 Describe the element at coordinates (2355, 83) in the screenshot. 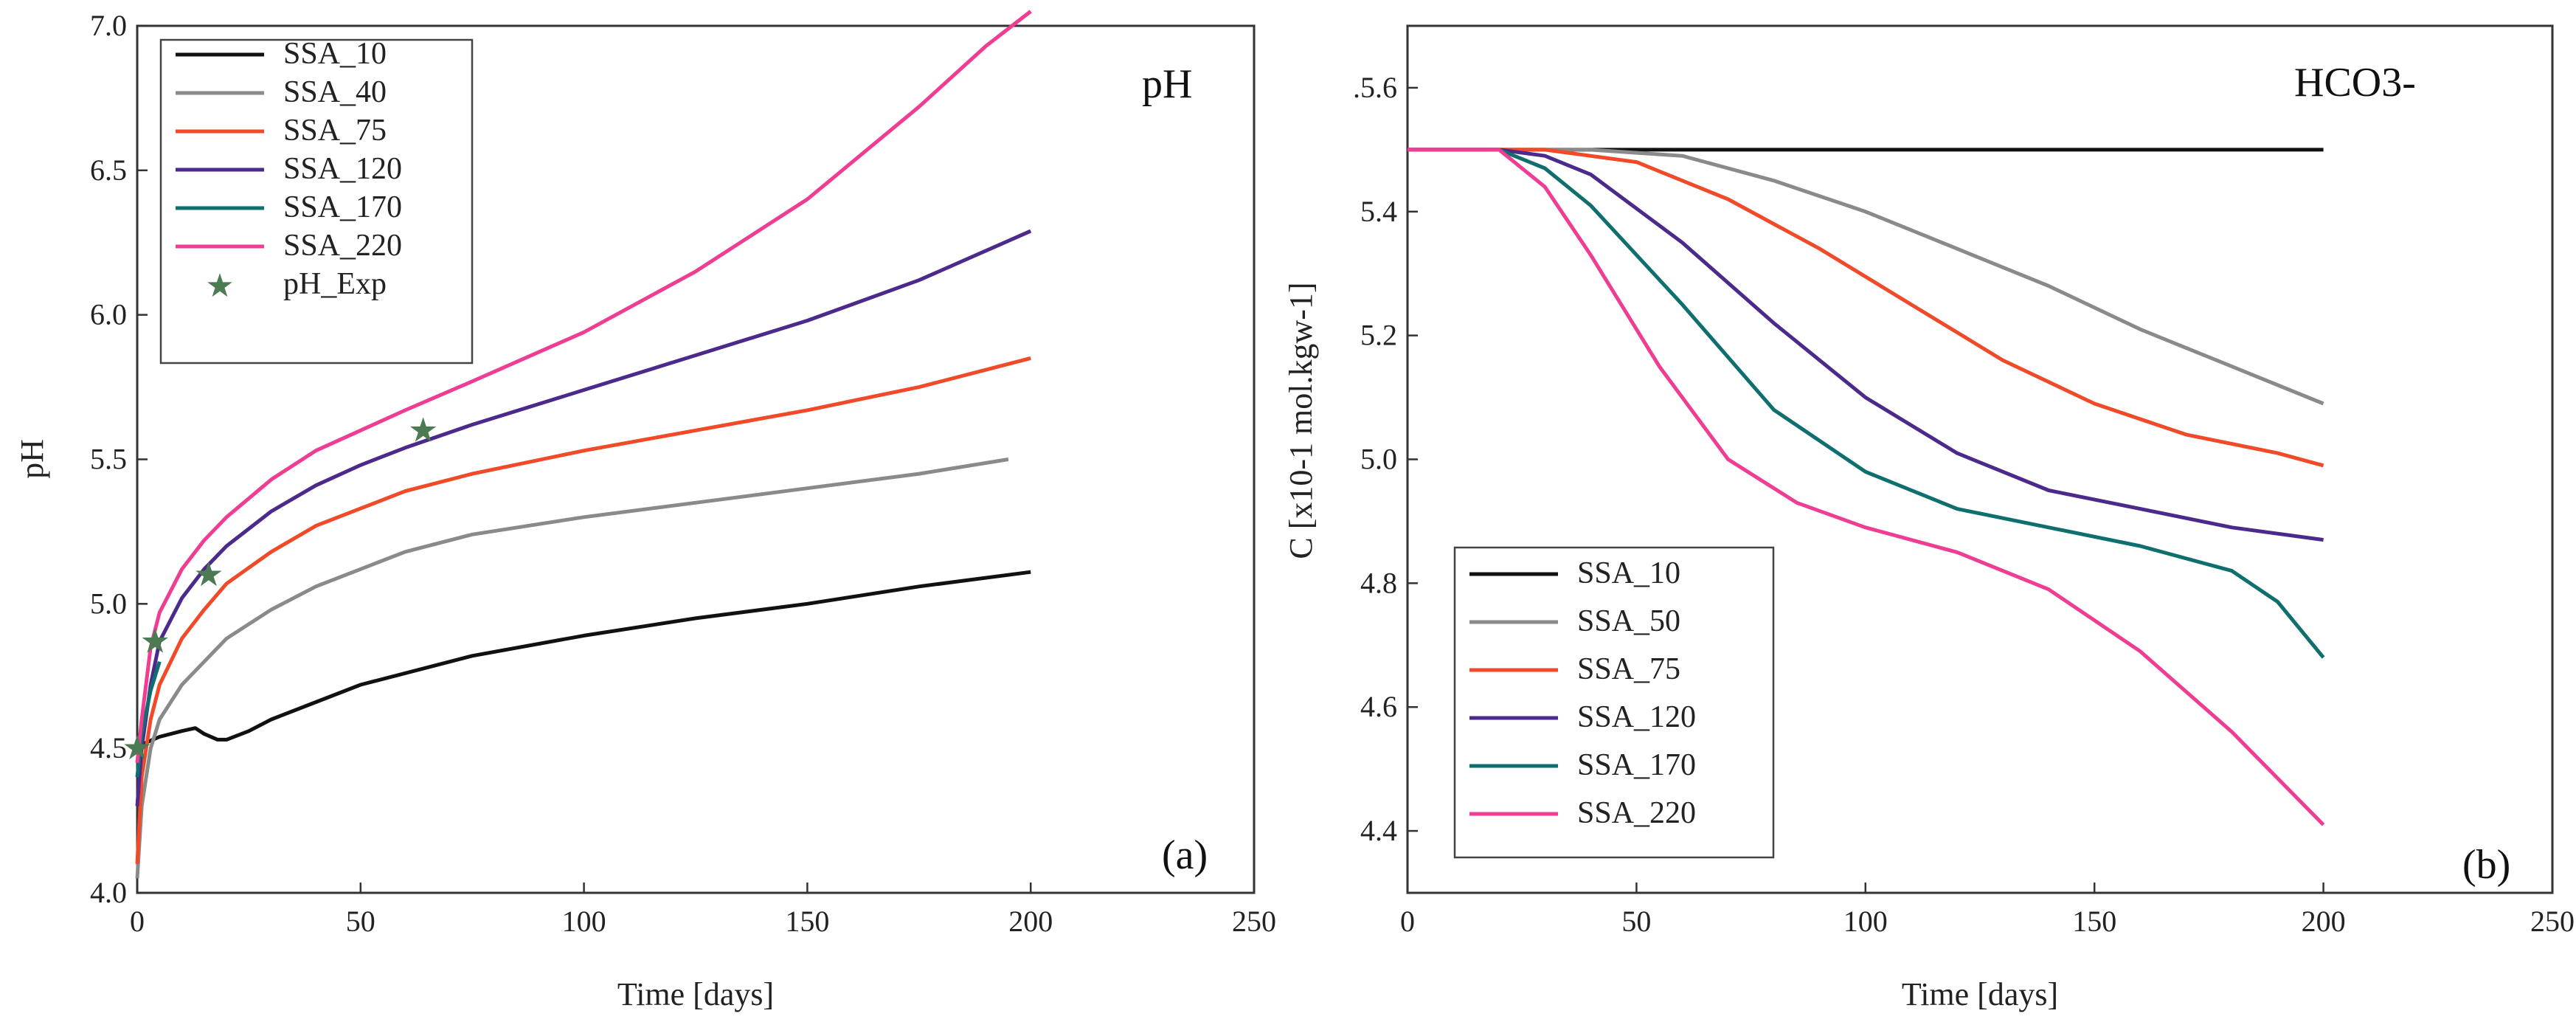

I see `panel-b-title: HCO3-` at that location.